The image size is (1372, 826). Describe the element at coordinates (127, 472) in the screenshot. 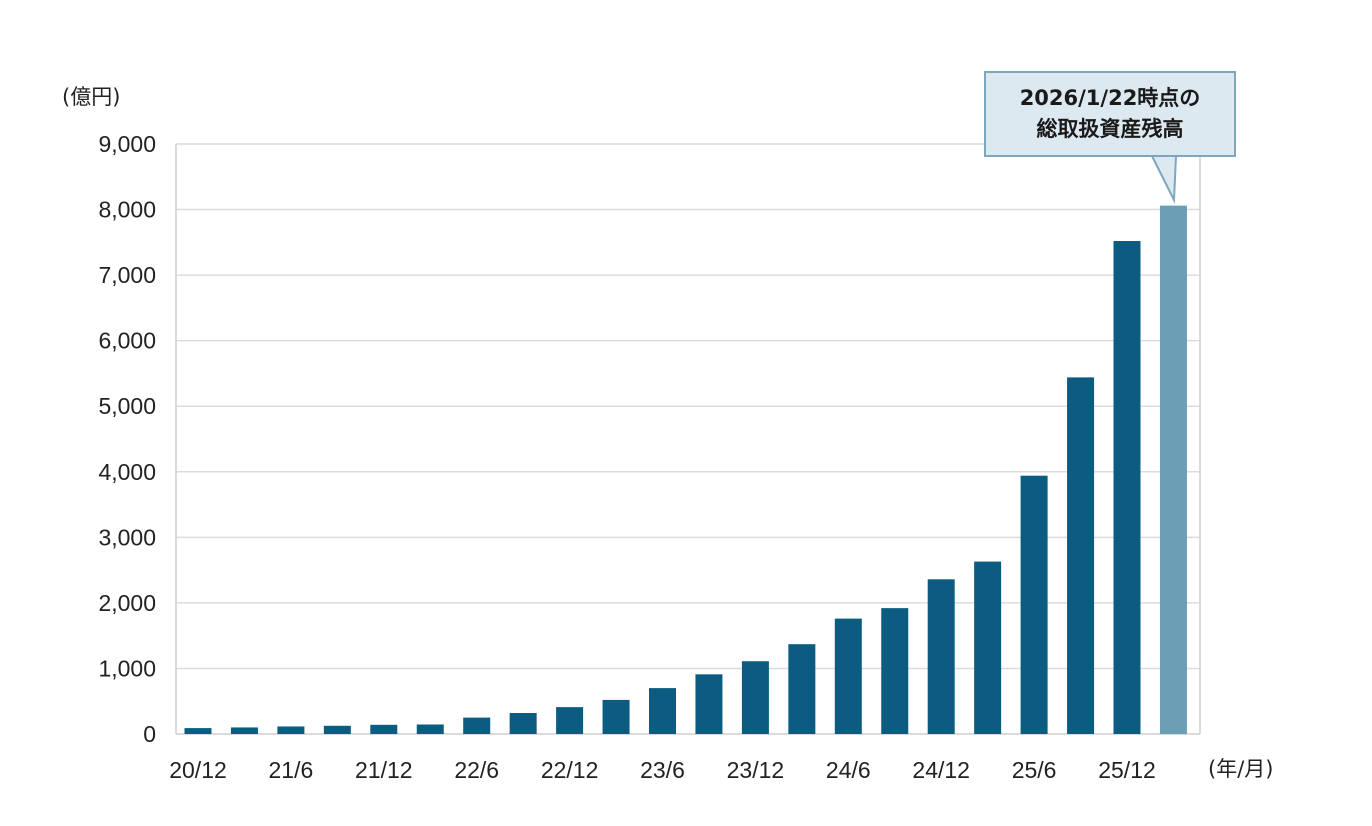

I see `y-tick-label: 4,000` at that location.